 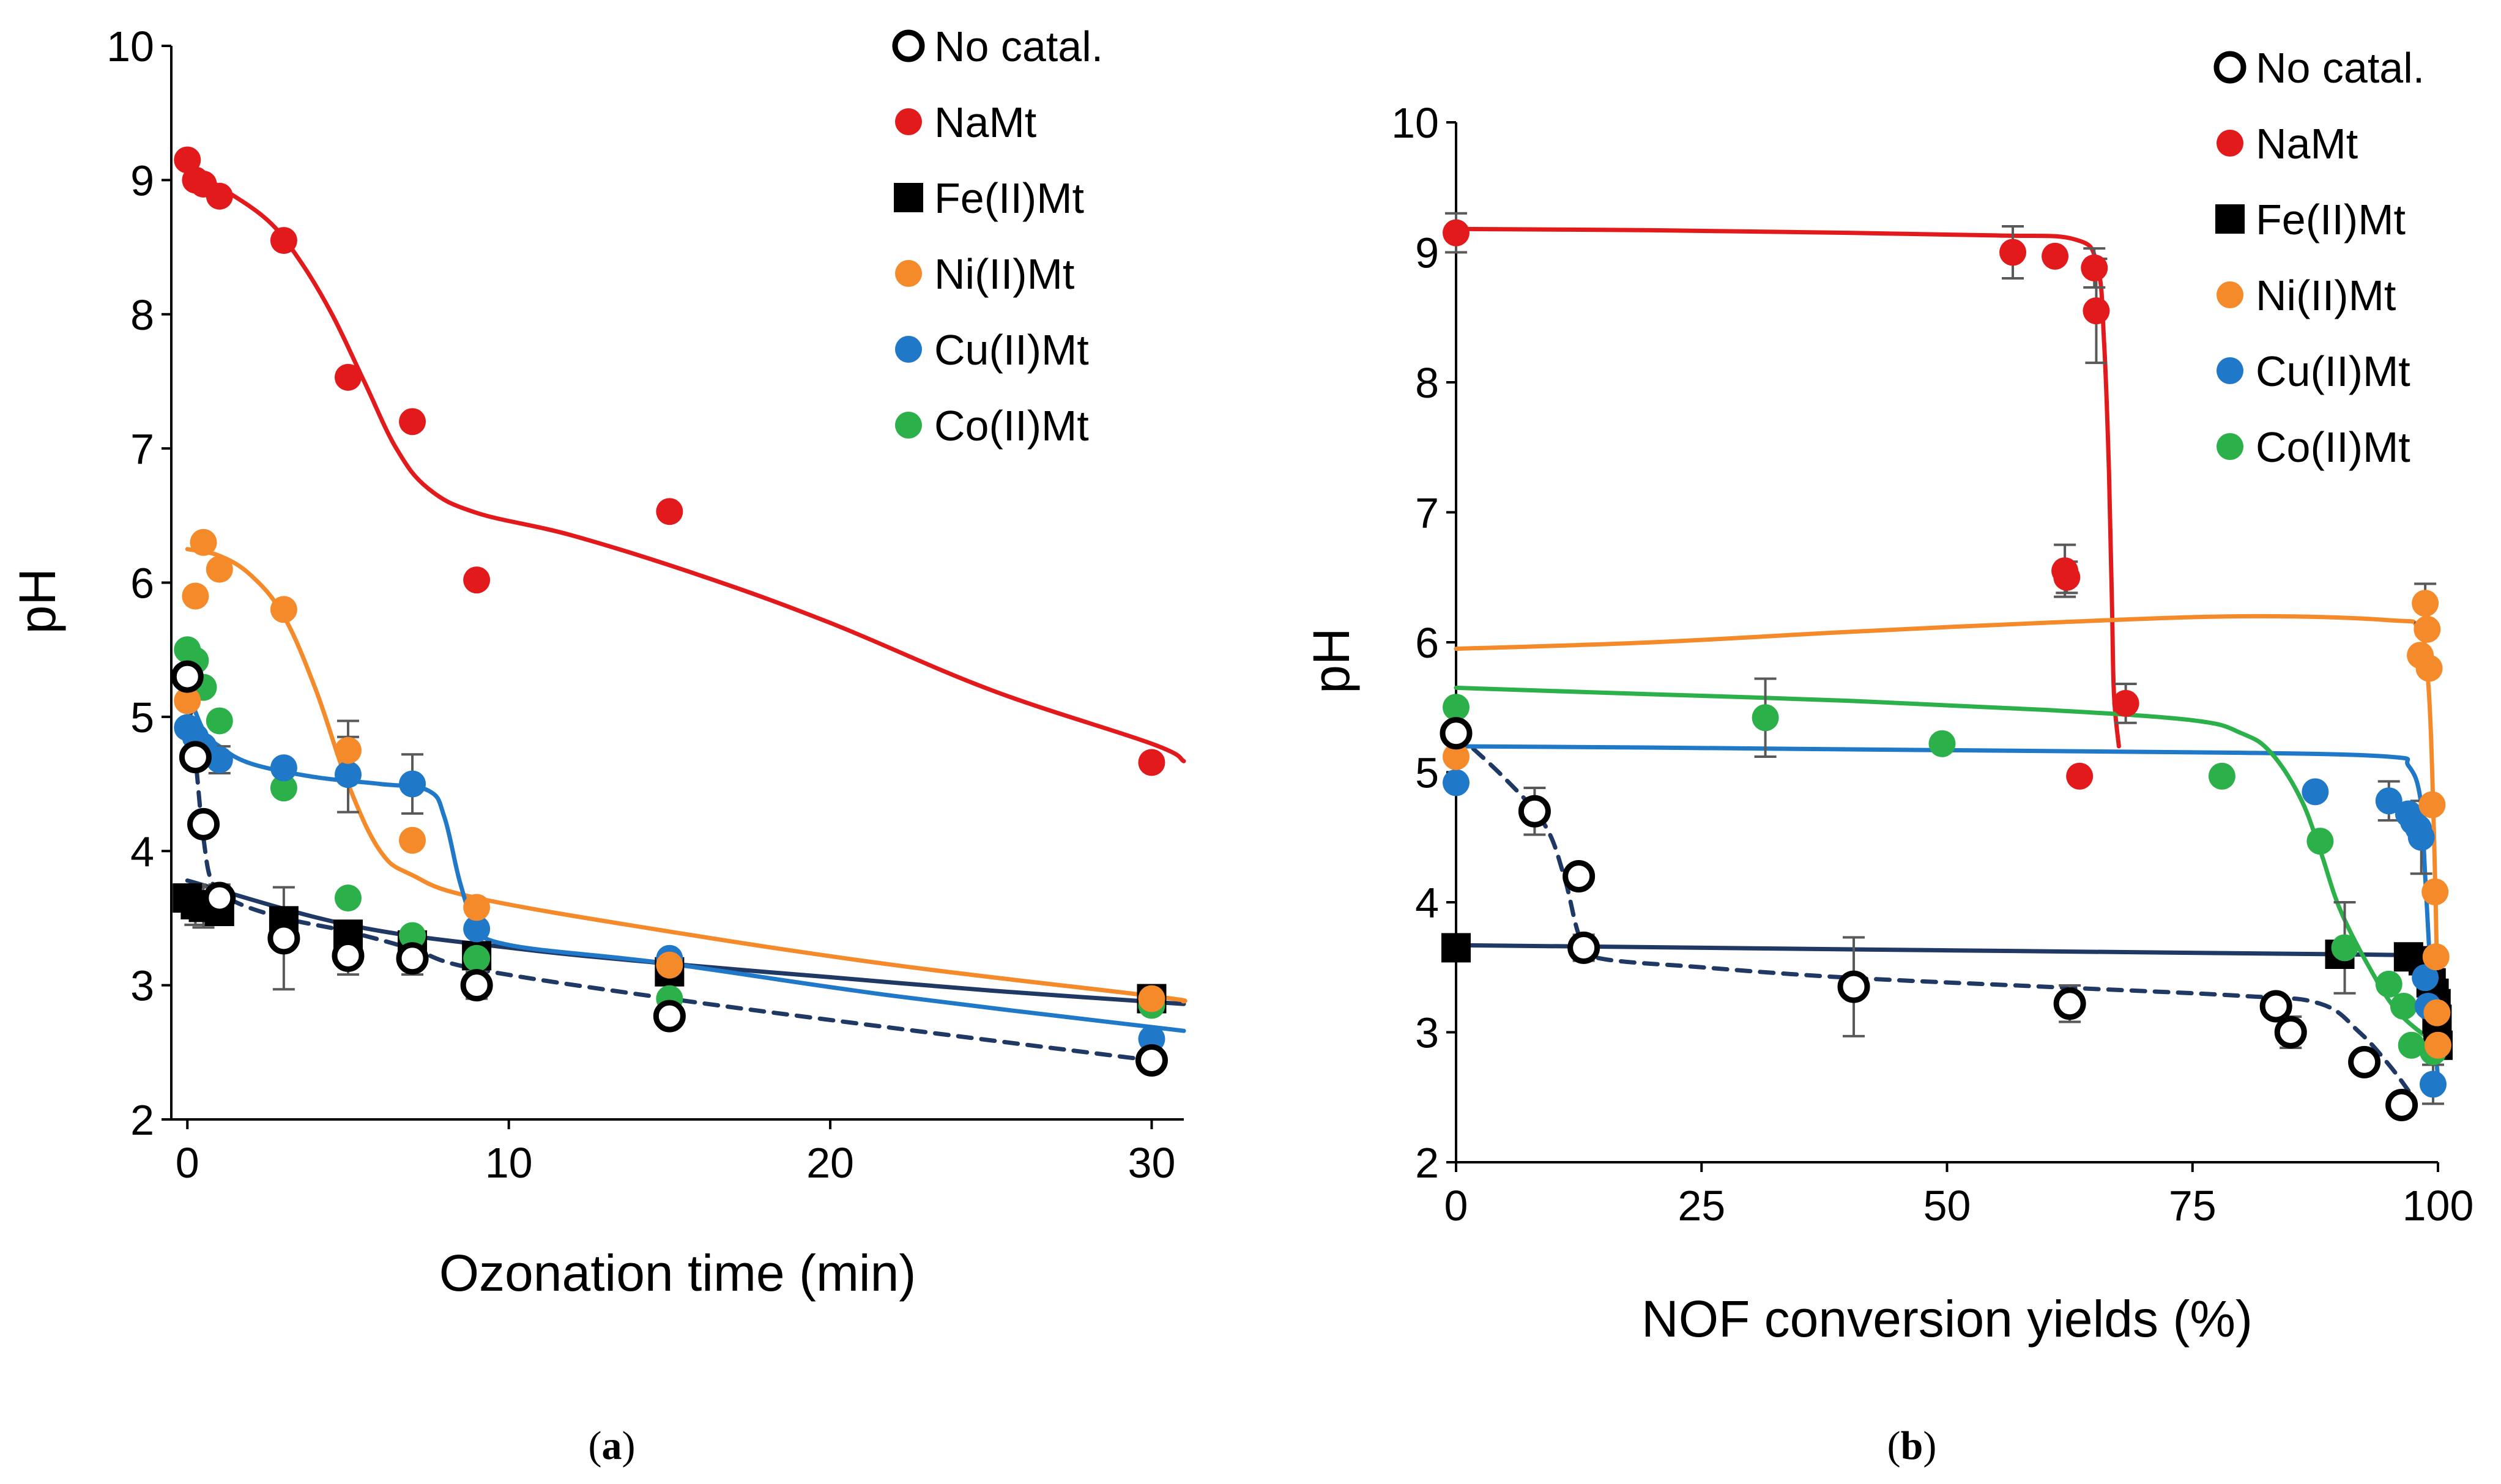 I want to click on legend-label: No catal., so click(x=2340, y=68).